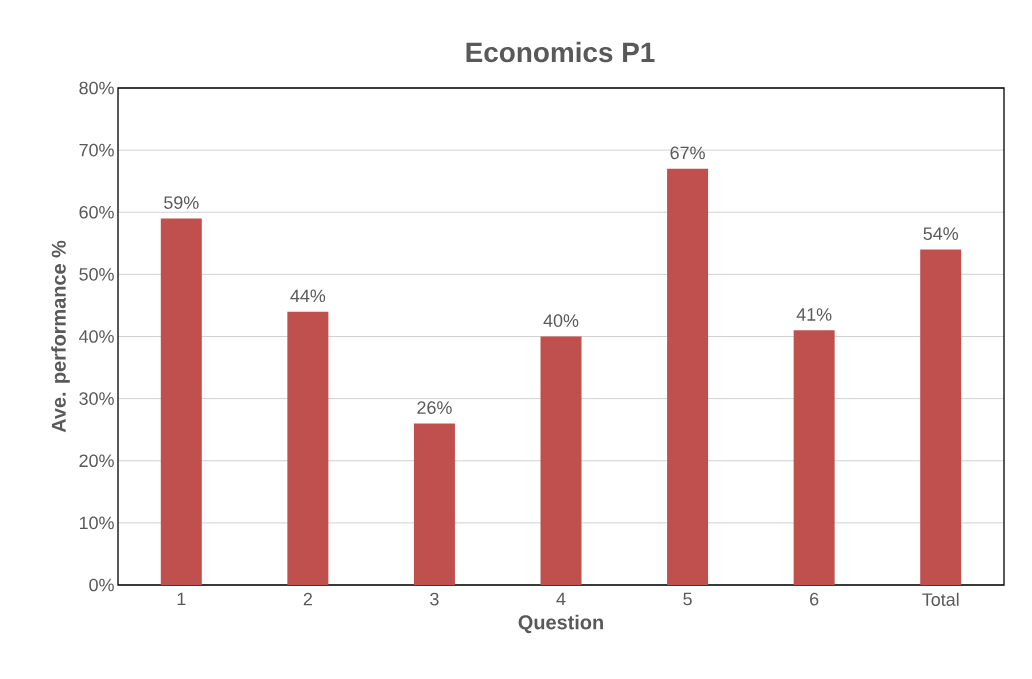  Describe the element at coordinates (96, 461) in the screenshot. I see `y-tick-label: 20%` at that location.